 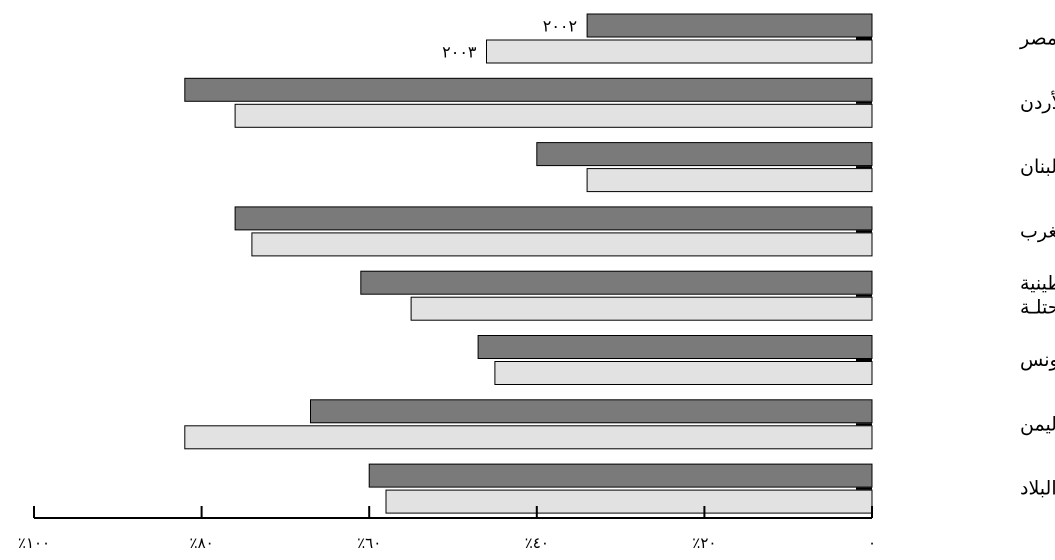 What do you see at coordinates (1037, 283) in the screenshot?
I see `category-label-line: الأراضي الفلسطينية` at bounding box center [1037, 283].